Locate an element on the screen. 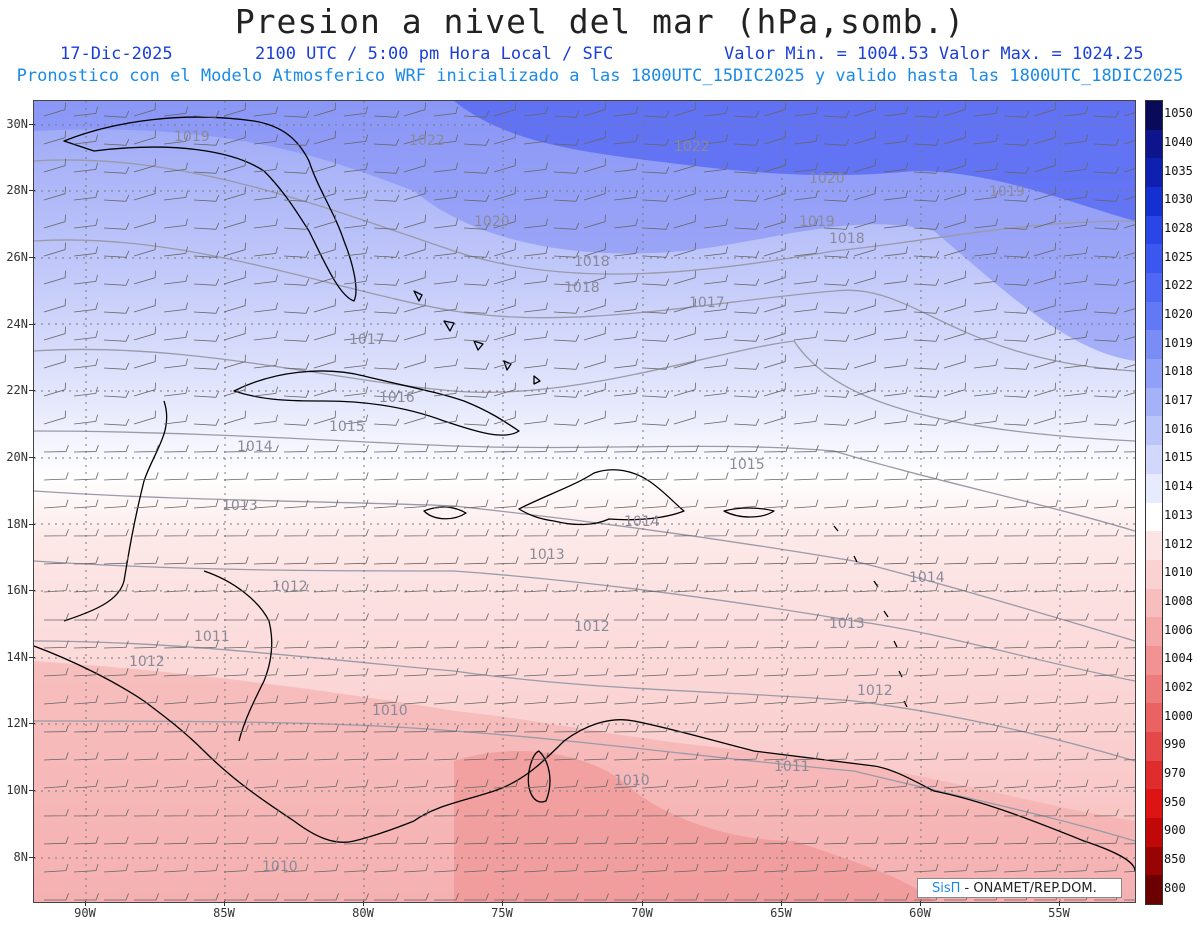 Image resolution: width=1200 pixels, height=927 pixels. colorbar-label: 900 is located at coordinates (1175, 830).